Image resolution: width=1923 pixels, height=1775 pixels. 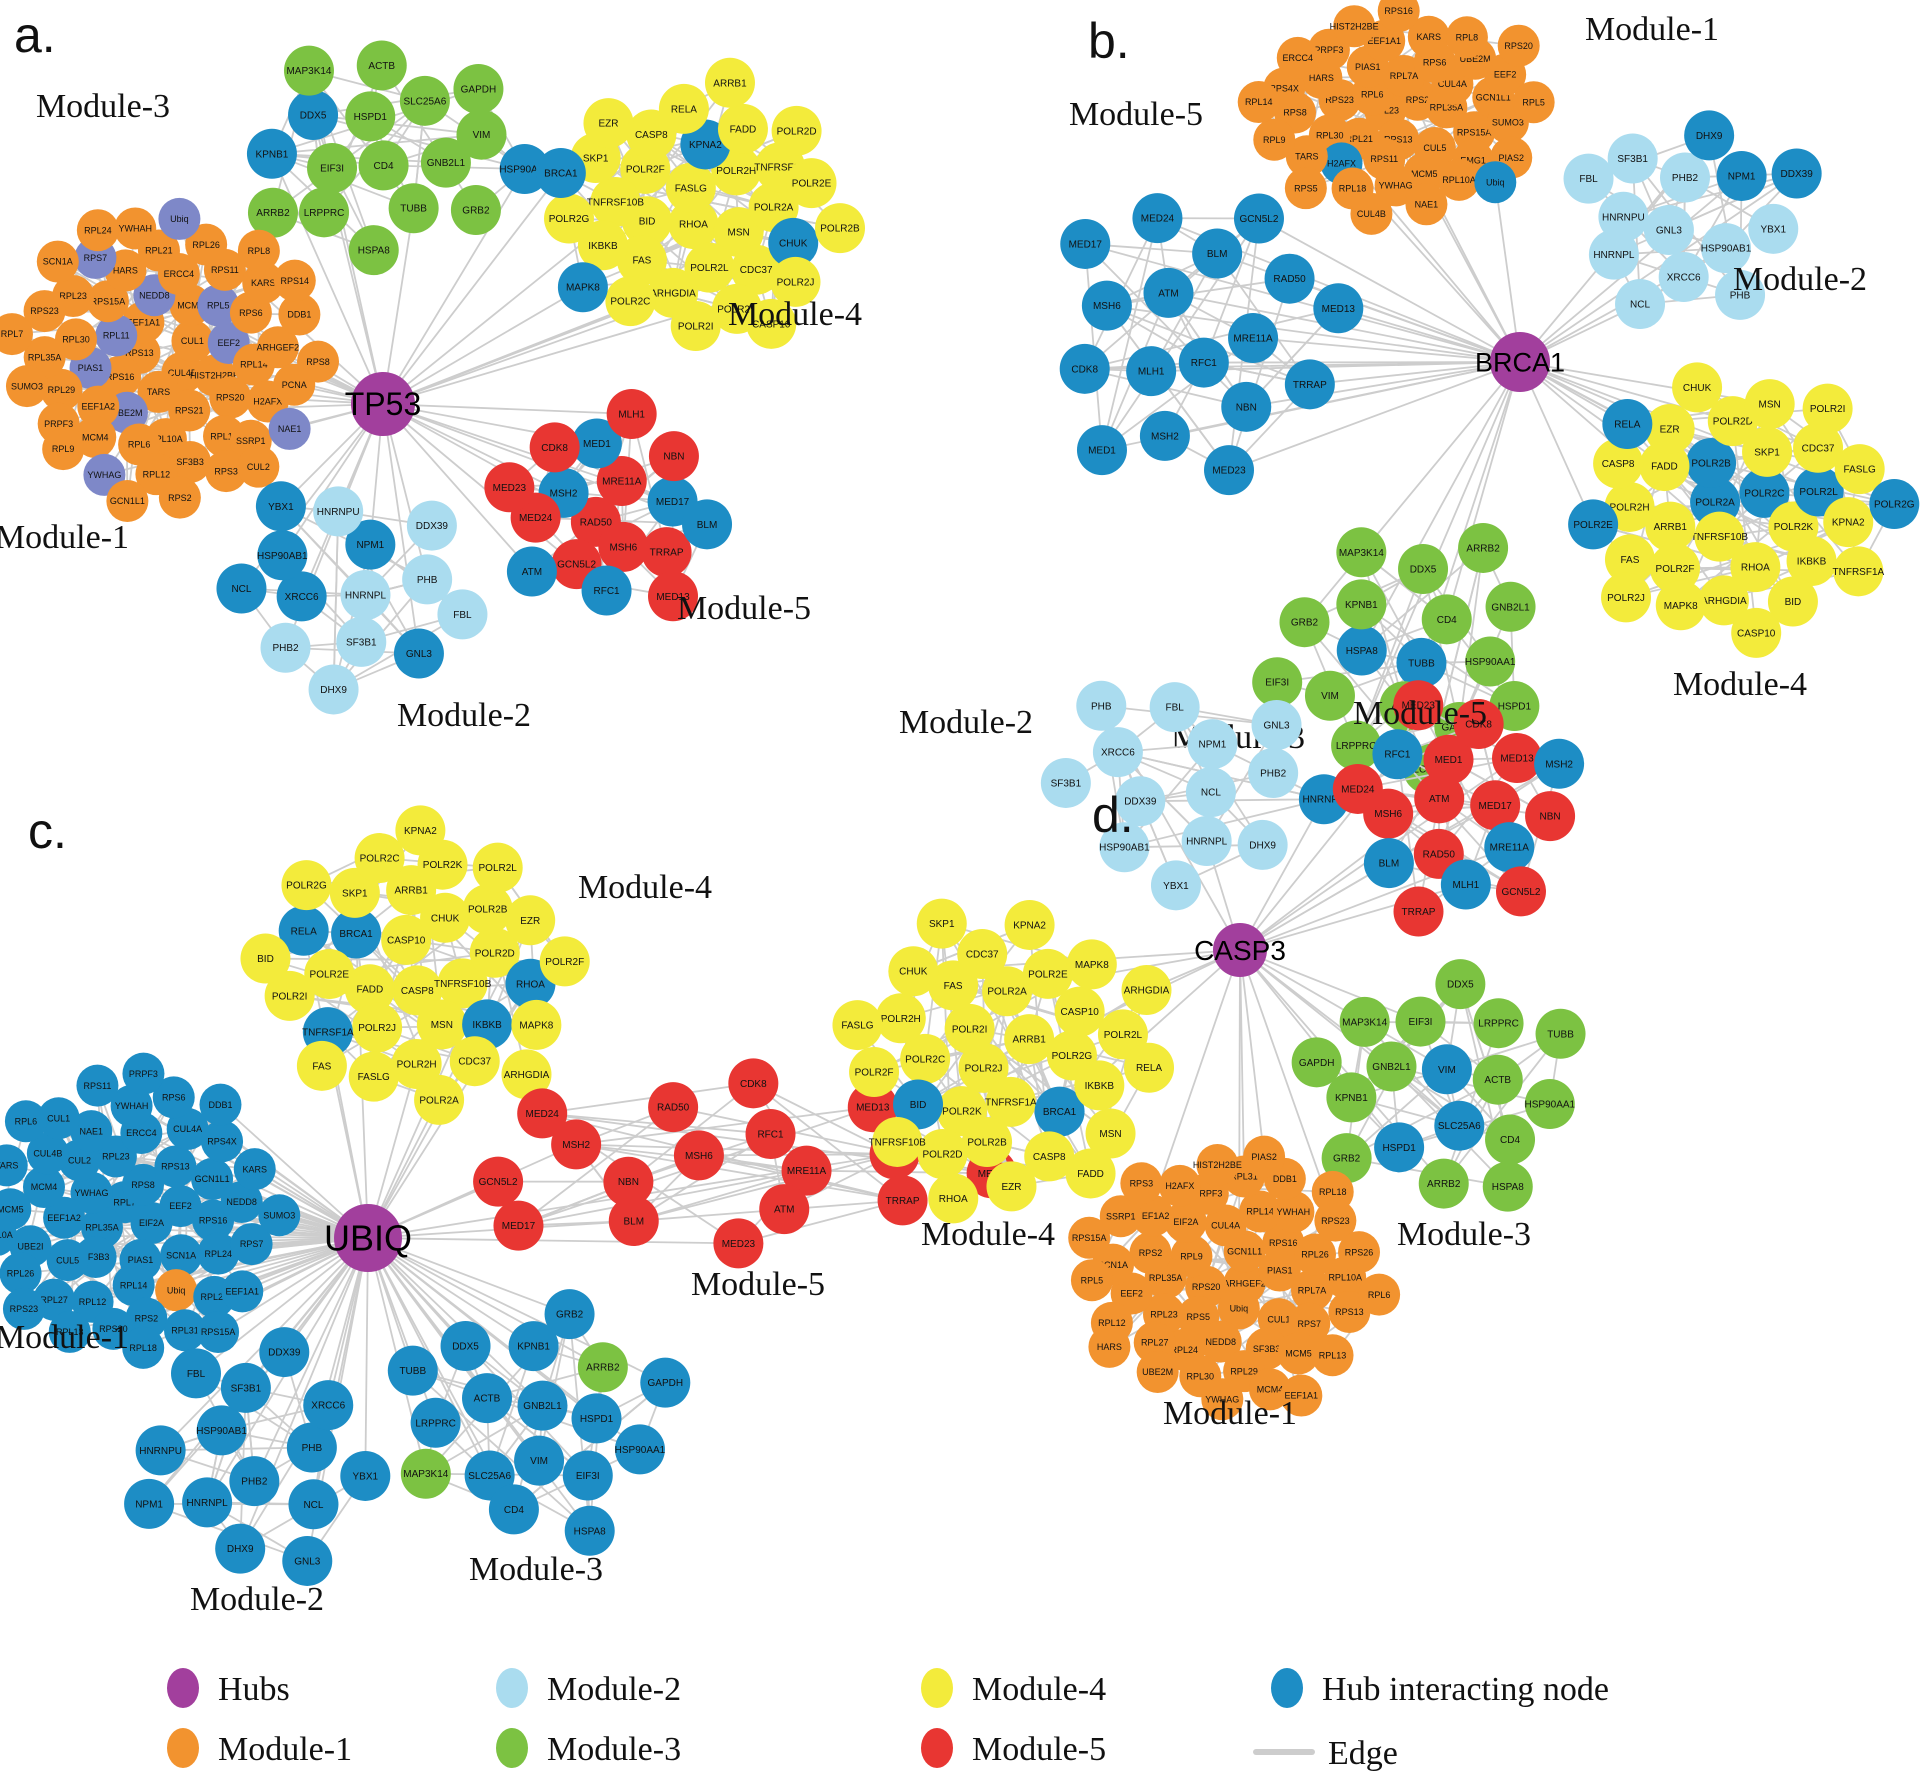 What do you see at coordinates (241, 589) in the screenshot?
I see `node-label: NCL` at bounding box center [241, 589].